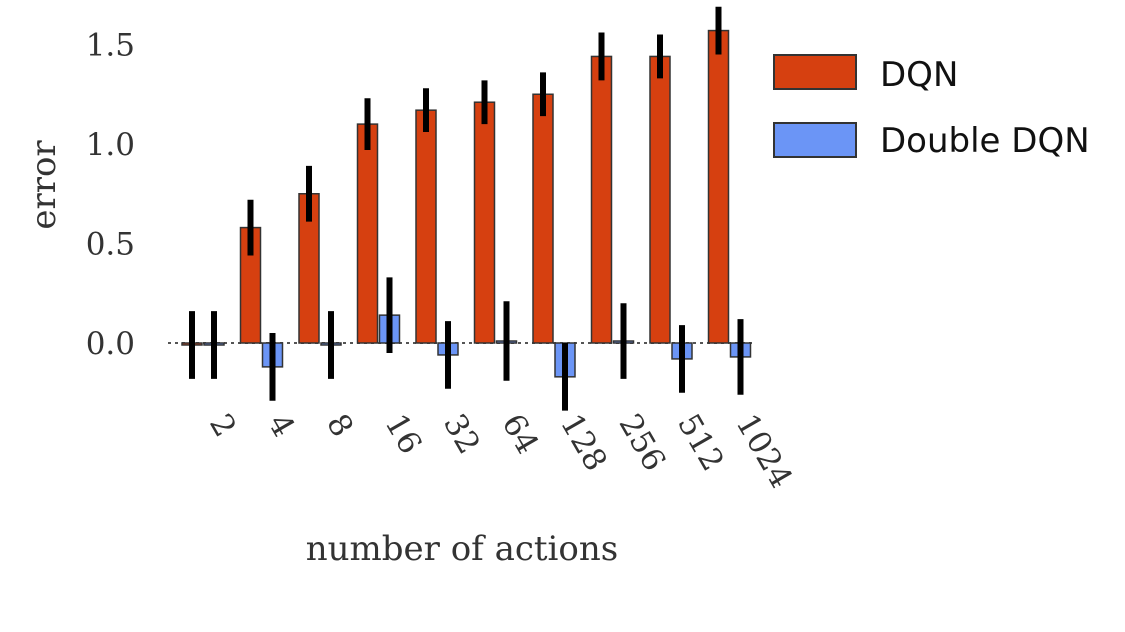  What do you see at coordinates (642, 442) in the screenshot?
I see `x-tick-label: 256` at bounding box center [642, 442].